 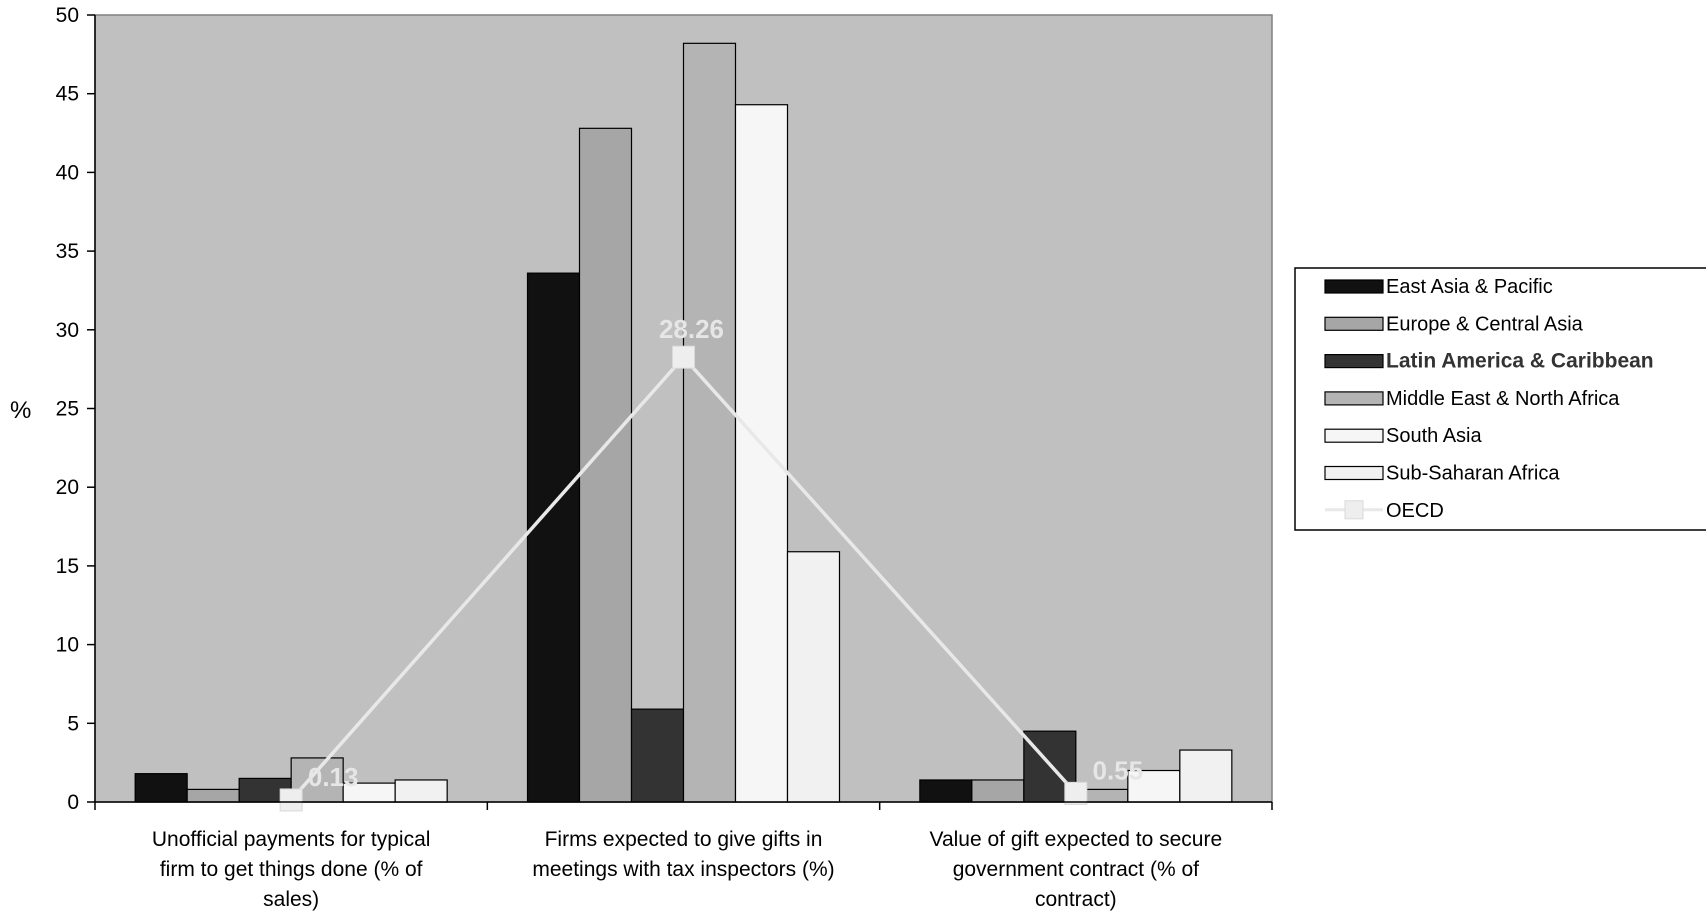 I want to click on legend-label: Sub-Saharan Africa, so click(x=1473, y=474).